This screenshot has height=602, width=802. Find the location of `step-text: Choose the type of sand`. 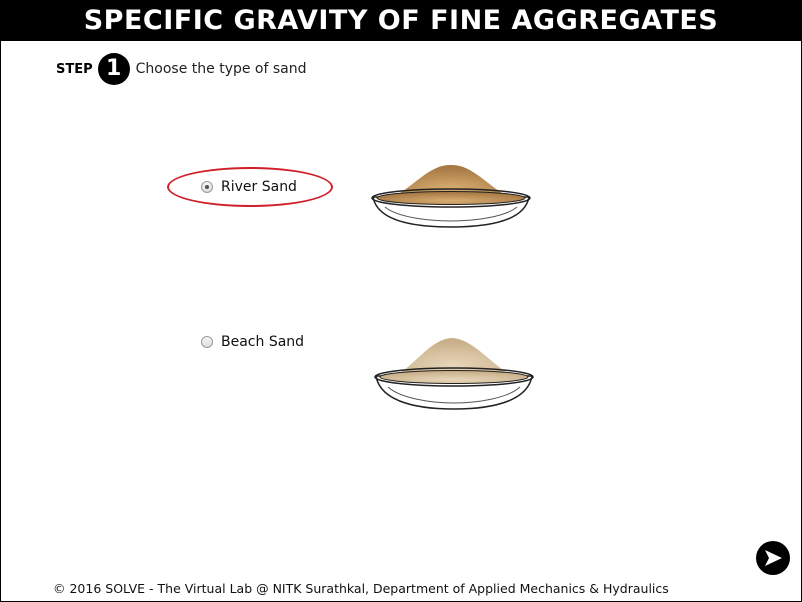

step-text: Choose the type of sand is located at coordinates (221, 69).